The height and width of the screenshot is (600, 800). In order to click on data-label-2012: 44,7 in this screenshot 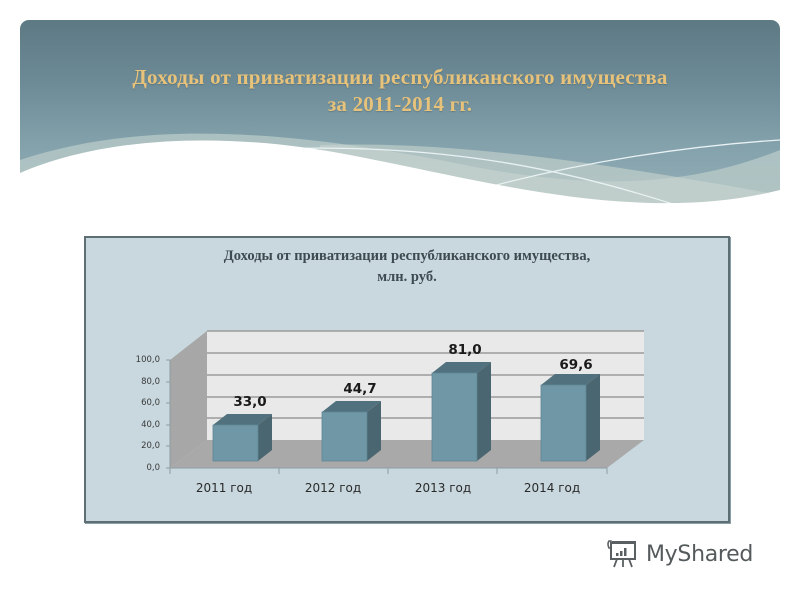, I will do `click(360, 389)`.